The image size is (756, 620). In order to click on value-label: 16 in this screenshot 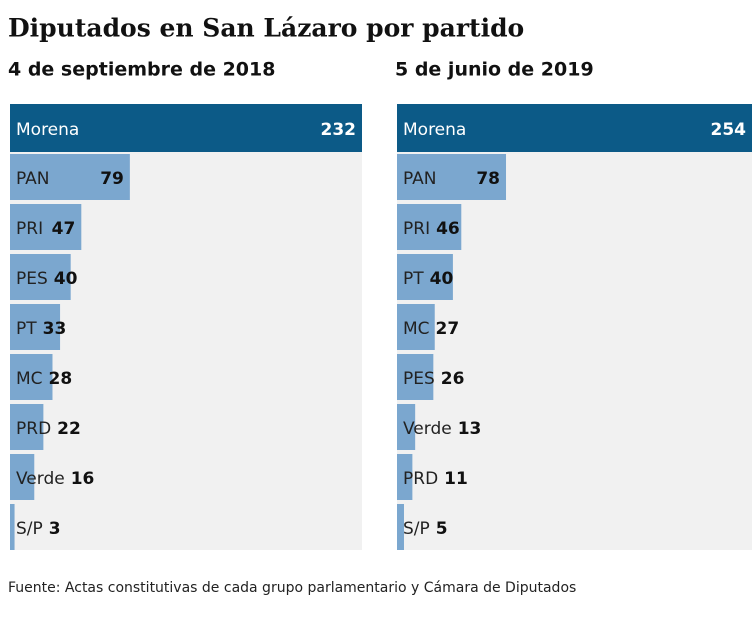, I will do `click(83, 479)`.